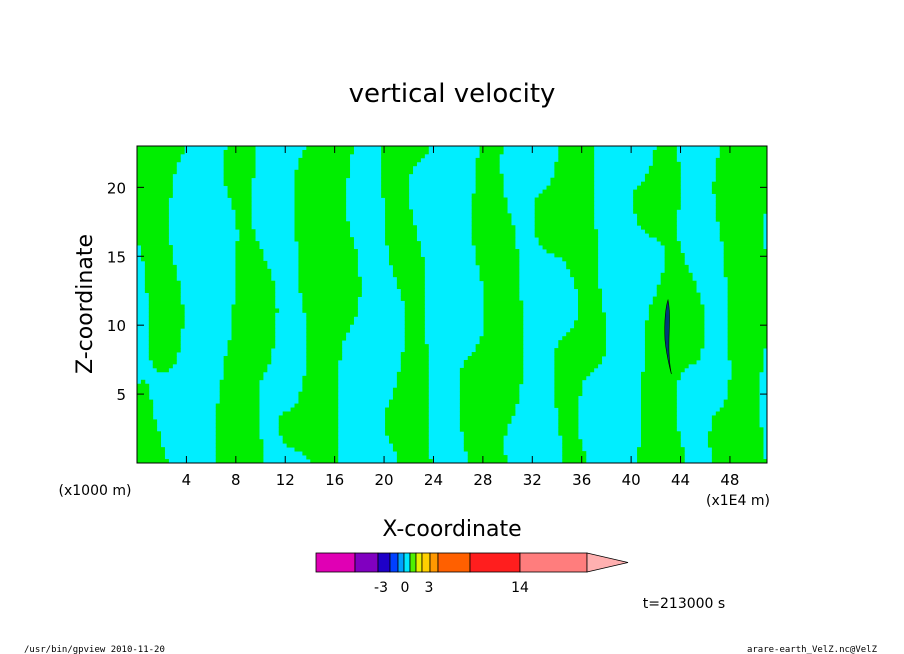 This screenshot has height=654, width=904. What do you see at coordinates (381, 588) in the screenshot?
I see `colorbar-tick-label: -3` at bounding box center [381, 588].